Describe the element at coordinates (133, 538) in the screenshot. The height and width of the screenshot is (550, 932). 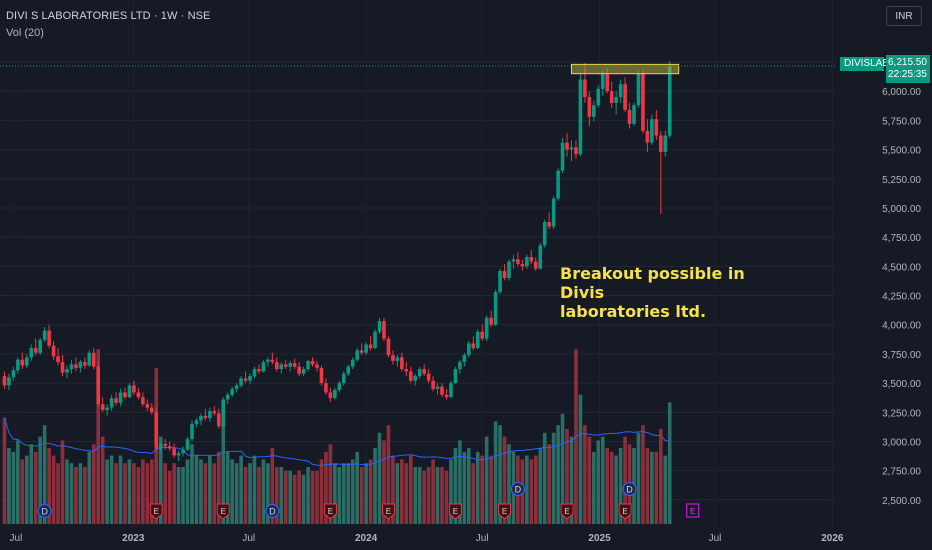
I see `time-tick-label: 2023` at that location.